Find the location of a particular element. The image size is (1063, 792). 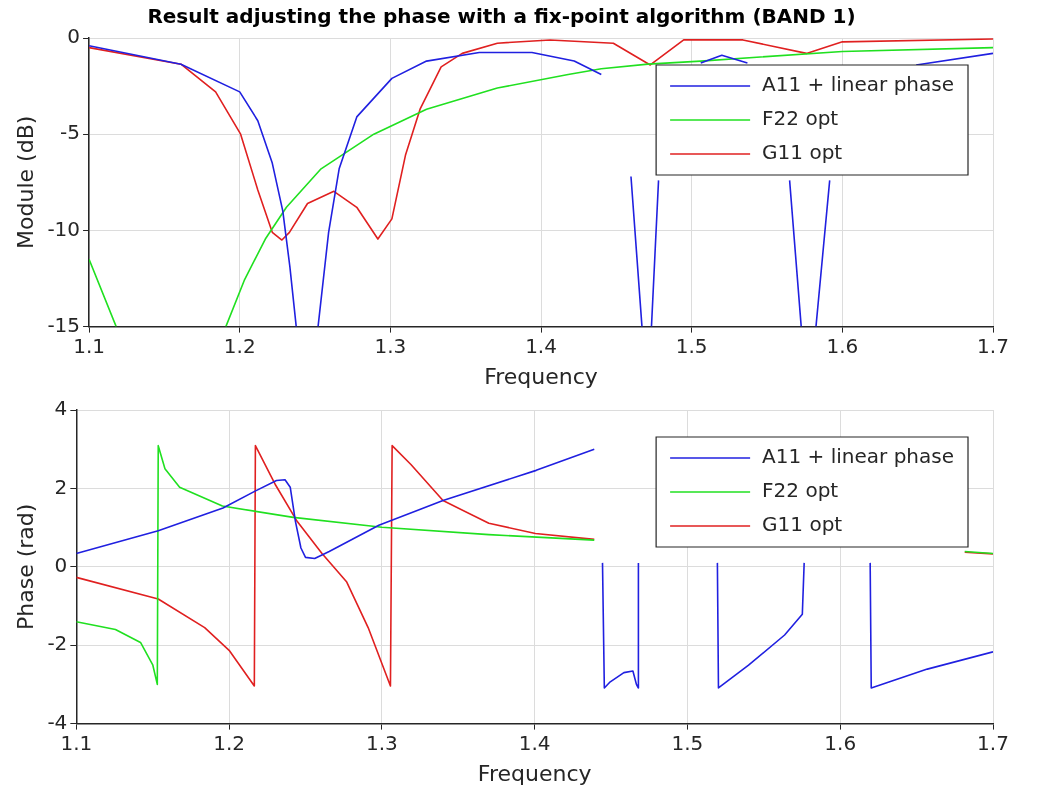

y-tick-label: -5 is located at coordinates (70, 132).